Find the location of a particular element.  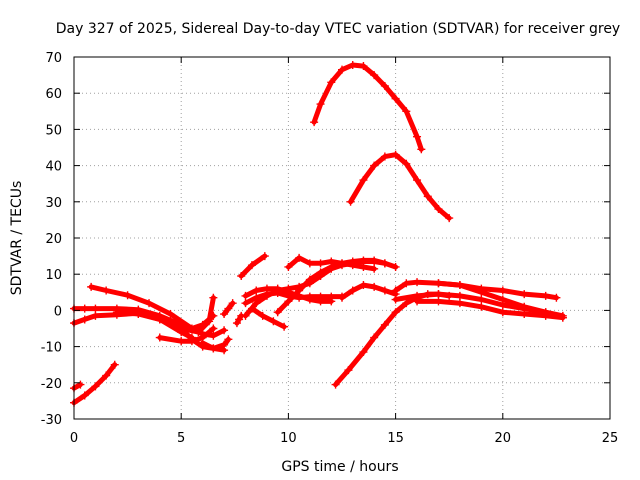

series-arc-i is located at coordinates (213, 346).